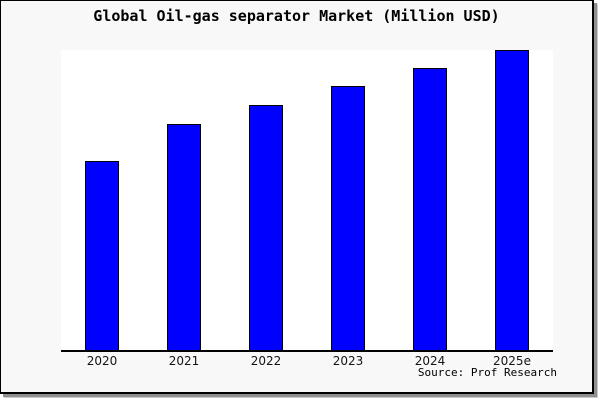  Describe the element at coordinates (487, 372) in the screenshot. I see `source-credit: Source: Prof Research` at that location.